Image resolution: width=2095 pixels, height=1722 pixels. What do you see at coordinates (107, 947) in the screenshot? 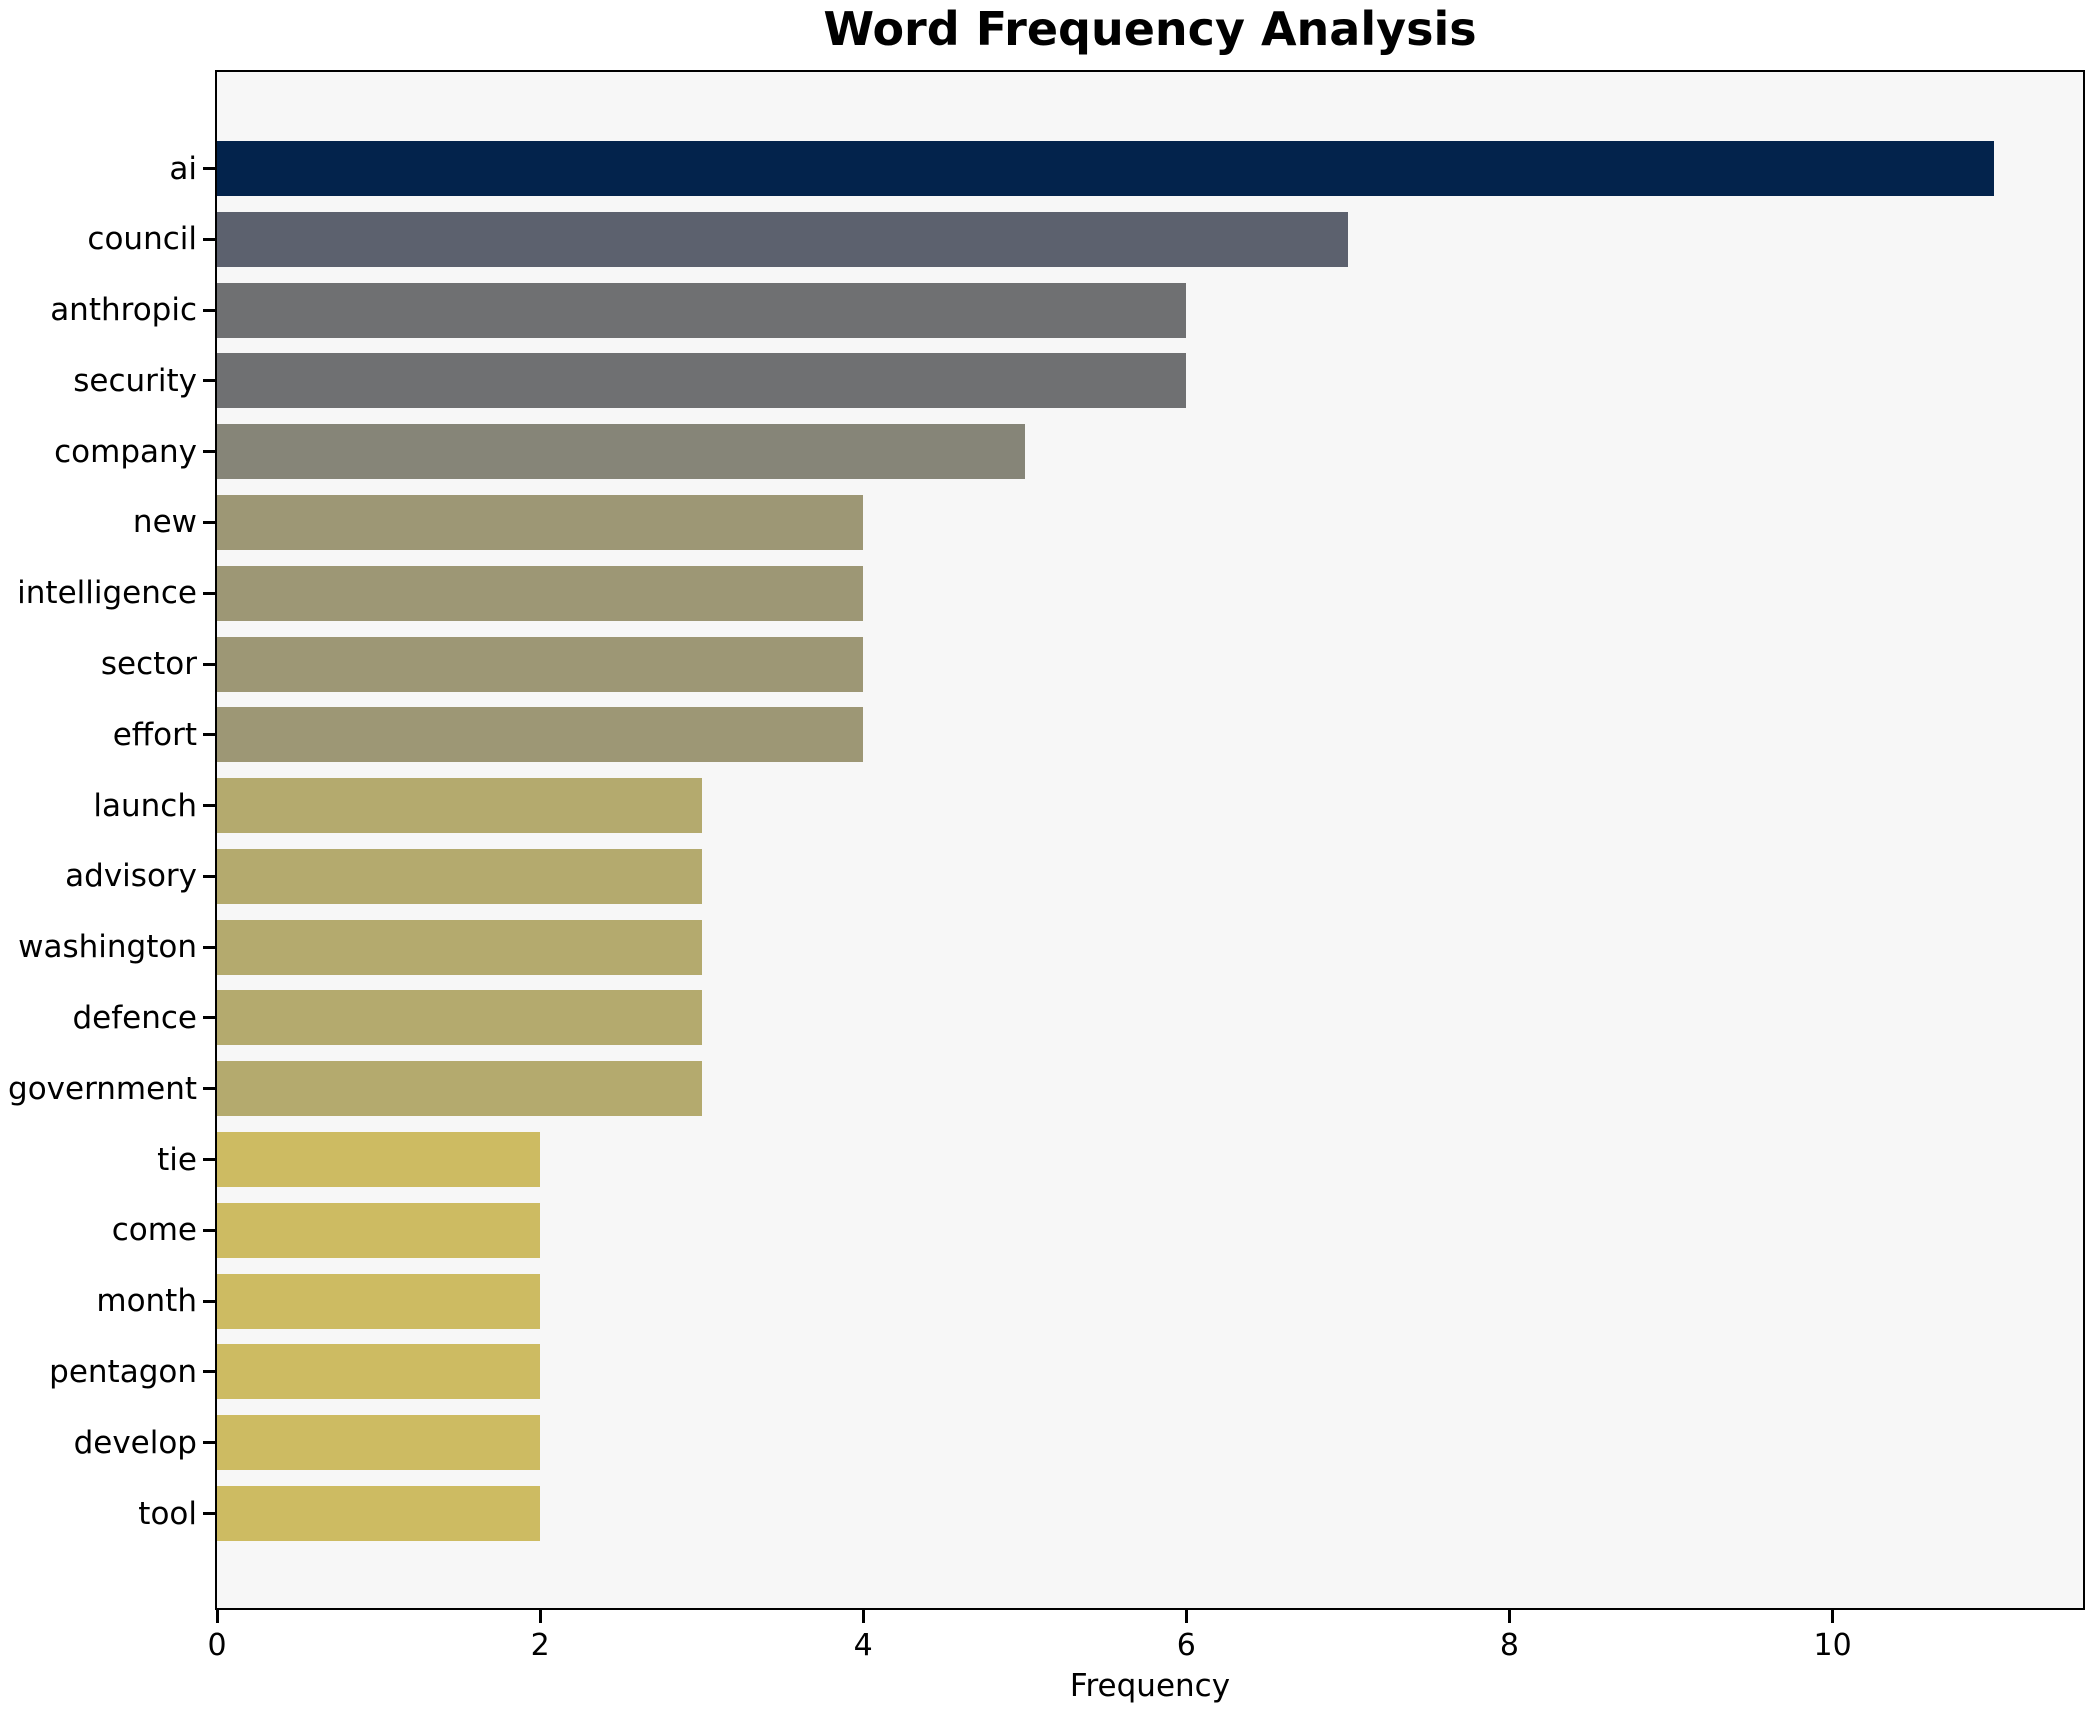
I see `y-tick-label-washington: washington` at bounding box center [107, 947].